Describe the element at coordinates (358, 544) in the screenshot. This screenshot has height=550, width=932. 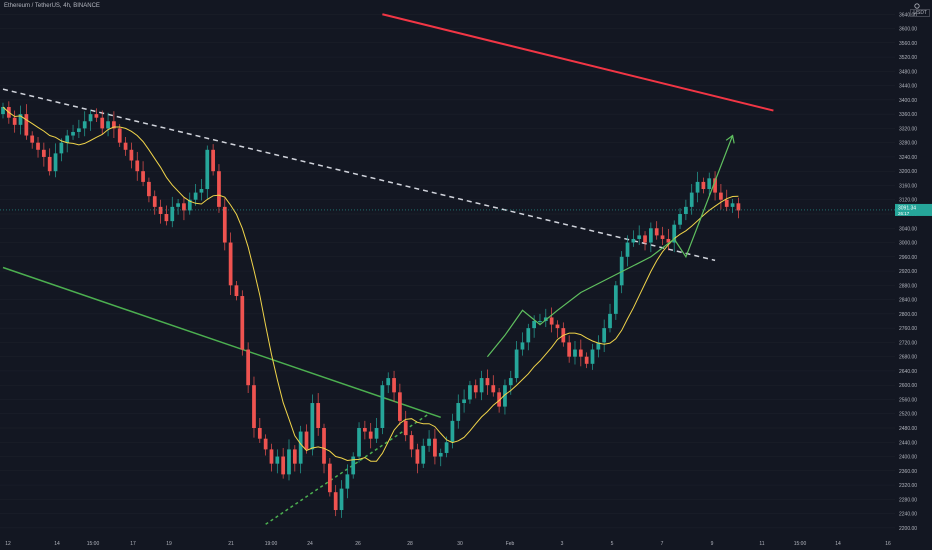
I see `time-tick-label: 26` at that location.